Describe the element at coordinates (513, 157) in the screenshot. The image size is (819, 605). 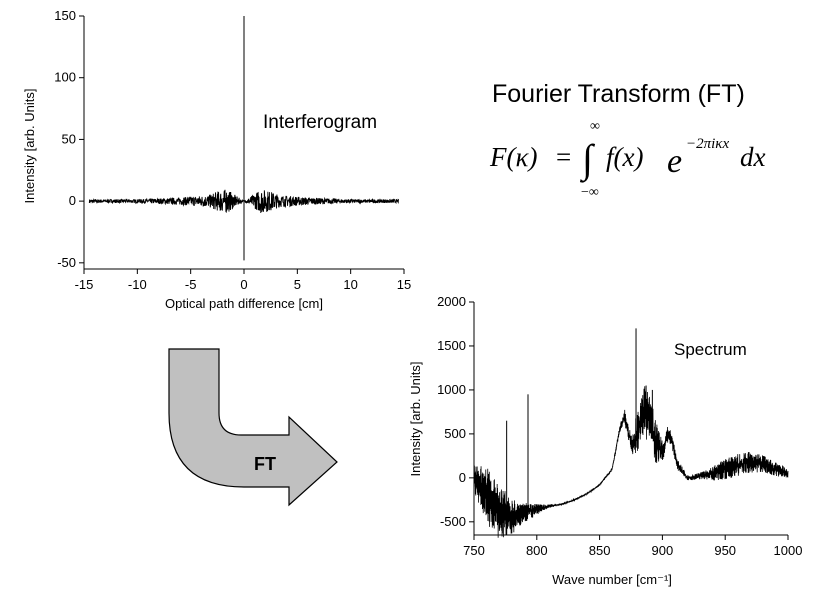
I see `formula-lhs: F(κ)` at that location.